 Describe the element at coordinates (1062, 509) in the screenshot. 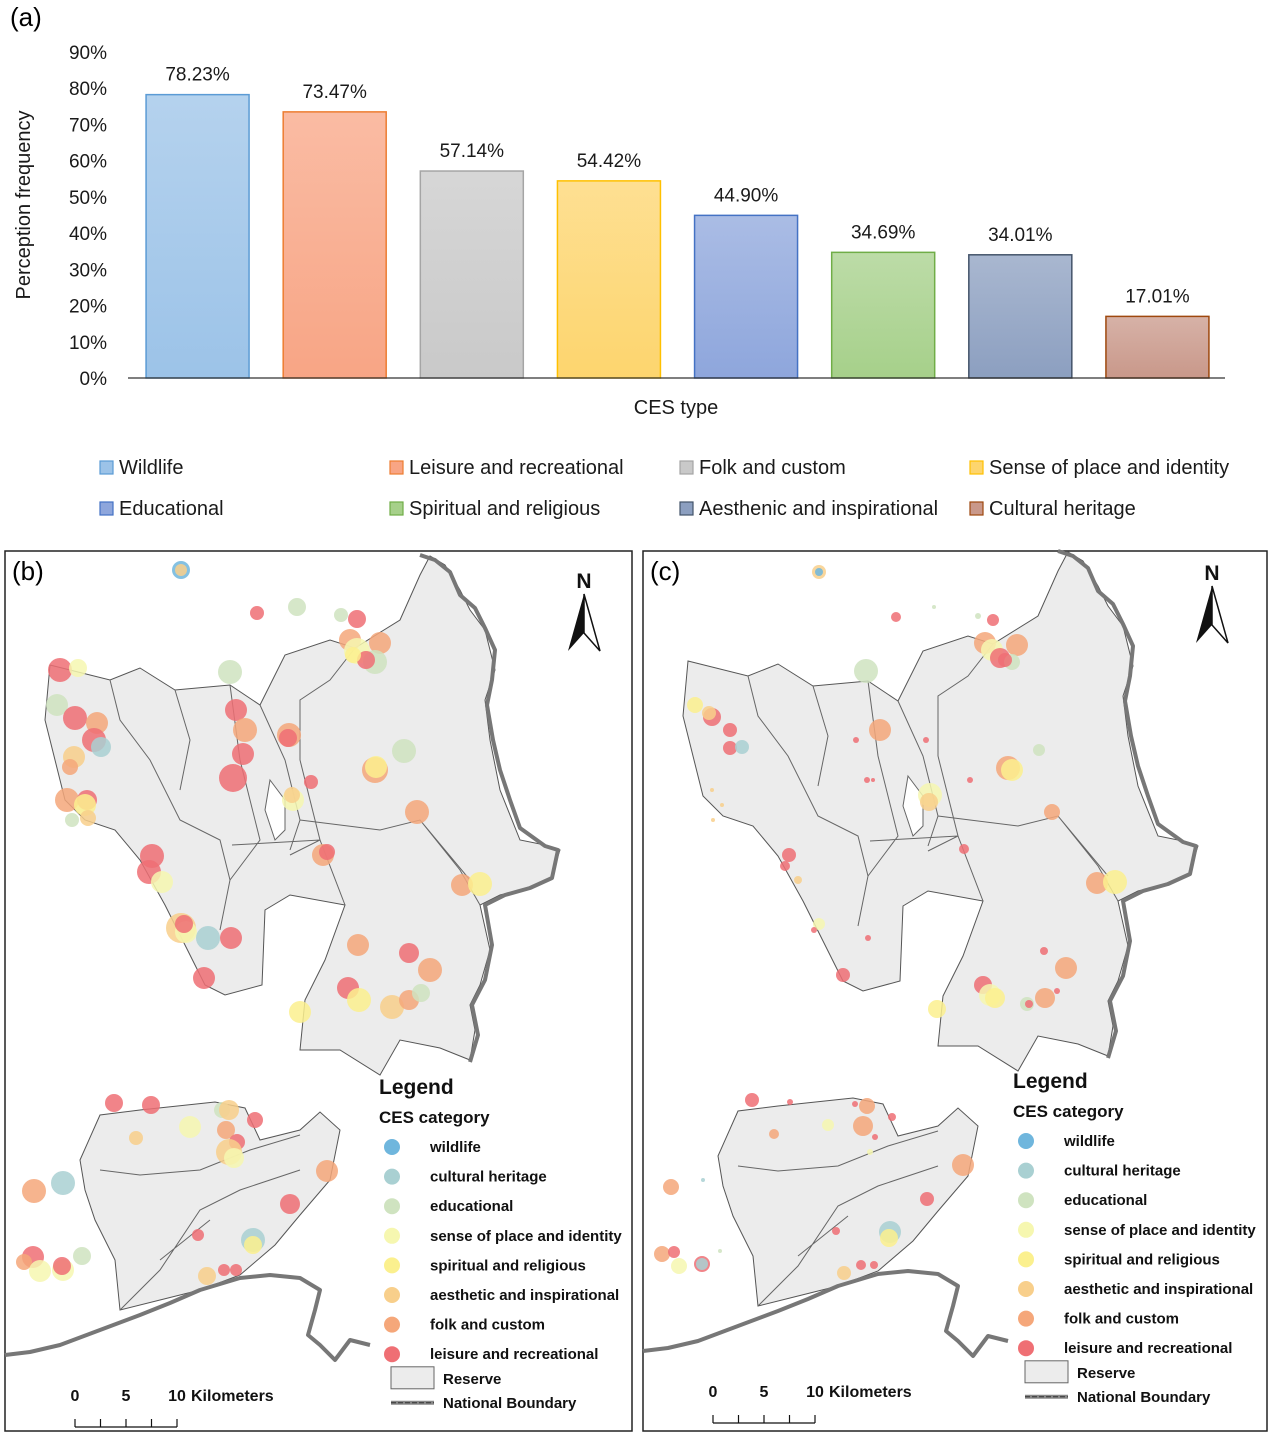

I see `legend-entry: Cultural heritage` at that location.